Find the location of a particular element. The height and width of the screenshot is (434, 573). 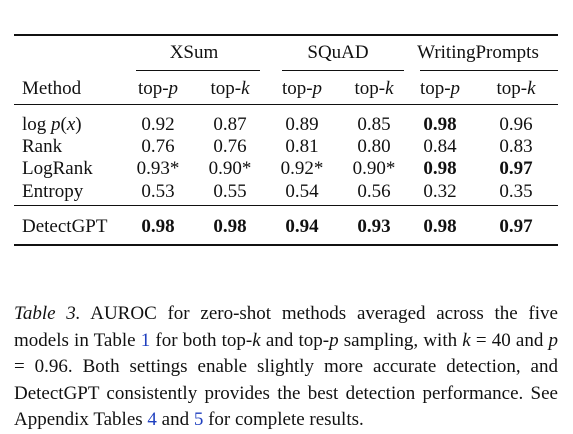

table-cell: 0.53 is located at coordinates (158, 191).